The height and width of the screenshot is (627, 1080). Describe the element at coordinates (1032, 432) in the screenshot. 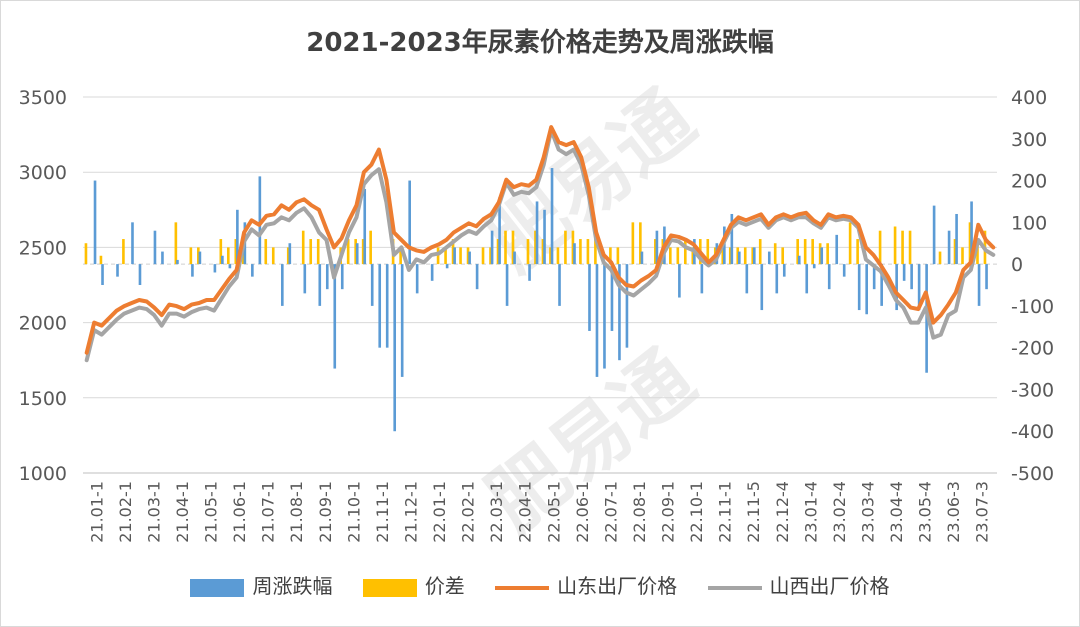

I see `y-right-tick-label: -400` at that location.